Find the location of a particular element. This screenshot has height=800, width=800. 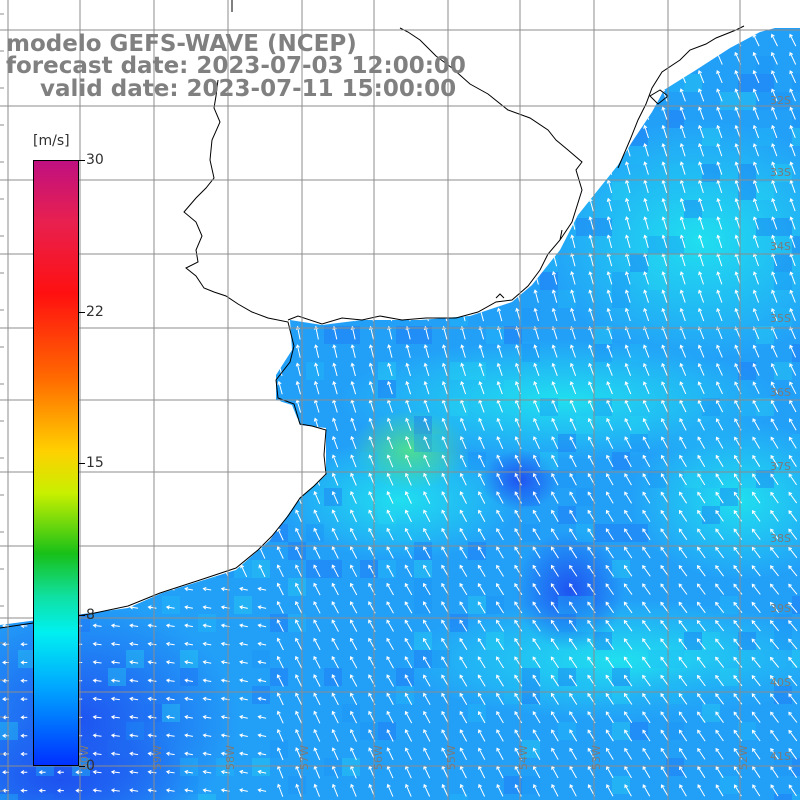

color-scale-tick: 15 is located at coordinates (95, 463).